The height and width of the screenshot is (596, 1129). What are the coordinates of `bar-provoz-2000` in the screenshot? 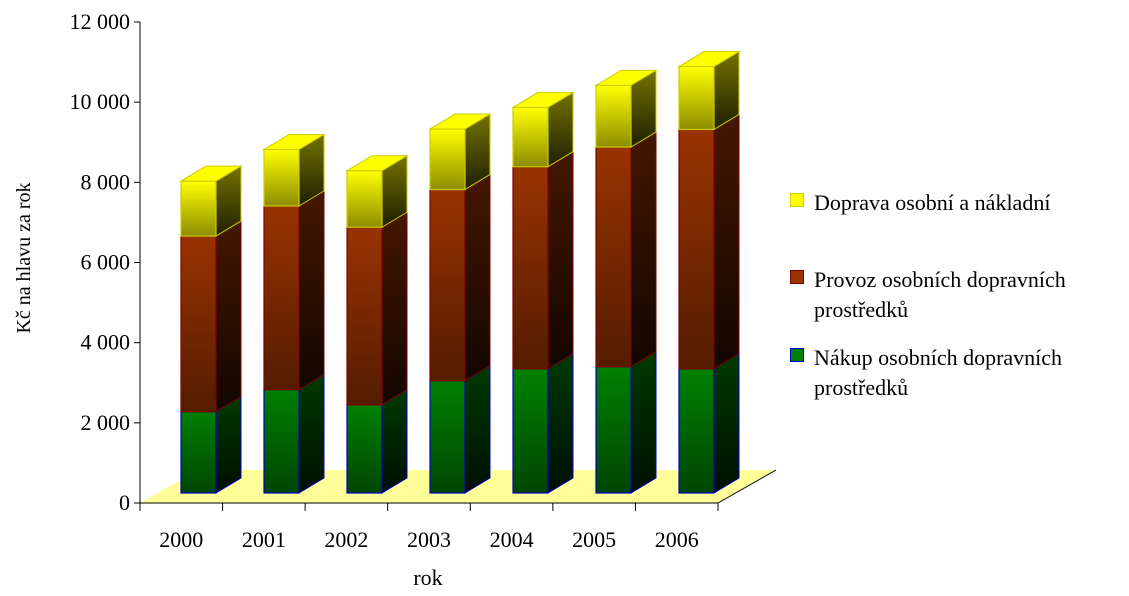 It's located at (198, 324).